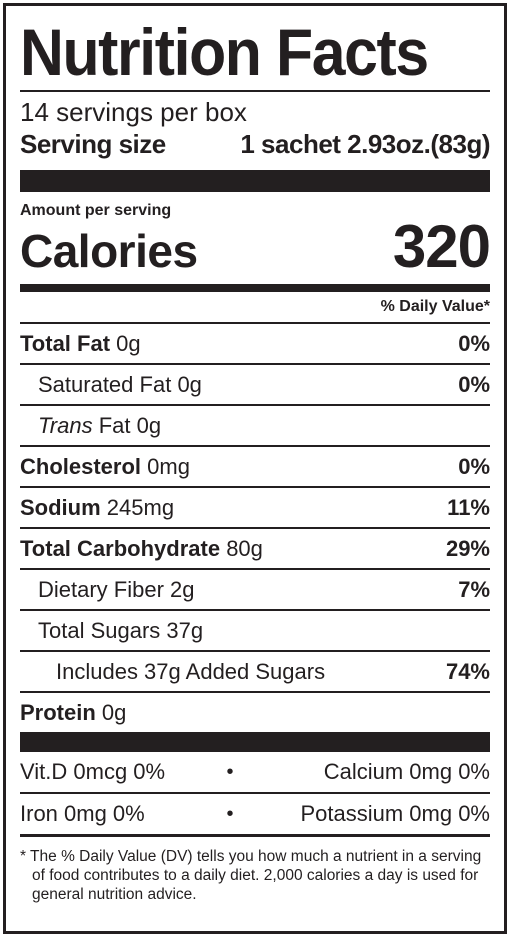  What do you see at coordinates (114, 425) in the screenshot?
I see `nutrient-name: Fat` at bounding box center [114, 425].